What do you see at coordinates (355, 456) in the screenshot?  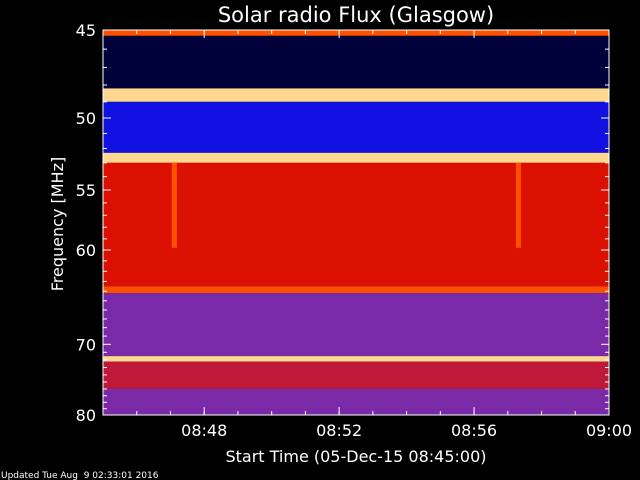 I see `x-axis-title: Start Time (05-Dec-15 08:45:00)` at bounding box center [355, 456].